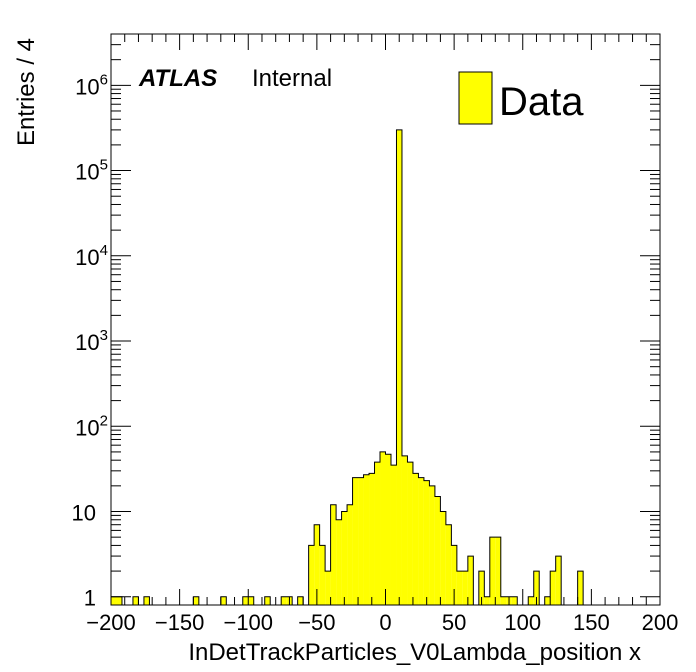 Image resolution: width=696 pixels, height=672 pixels. Describe the element at coordinates (111, 622) in the screenshot. I see `x-tick-label: −200` at that location.